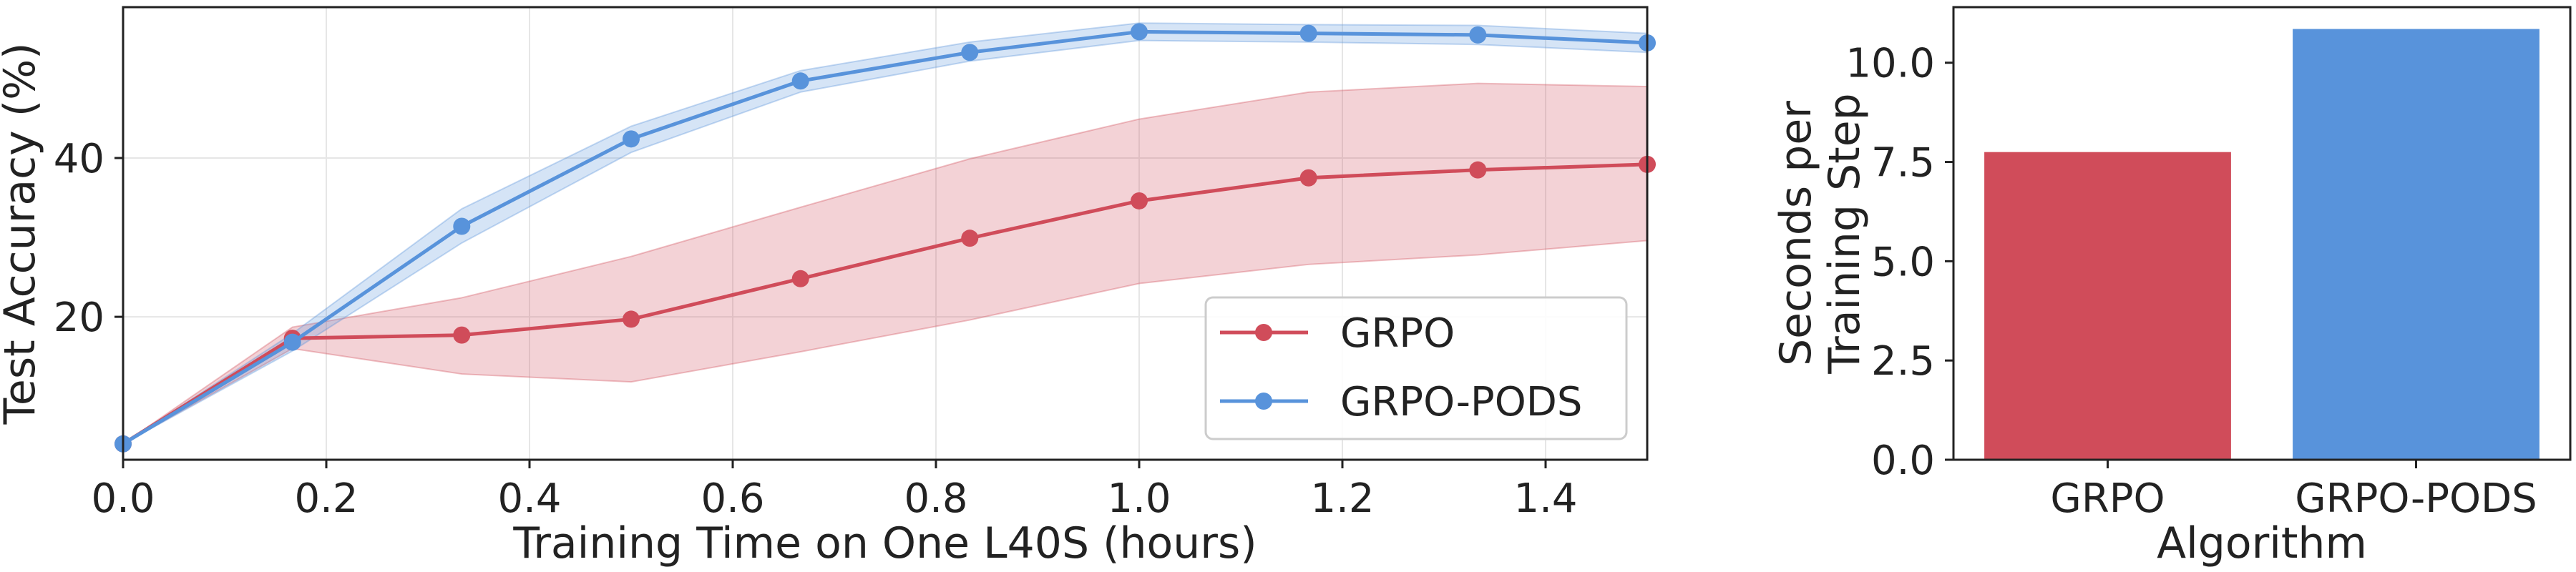 This screenshot has height=572, width=2576. I want to click on legend-marker-grpo, so click(1263, 332).